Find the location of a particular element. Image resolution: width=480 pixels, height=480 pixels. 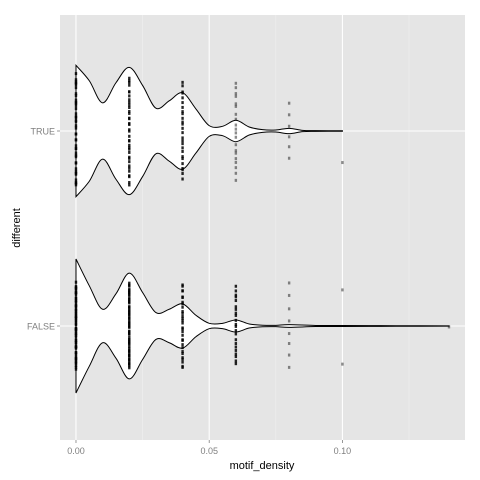

x-axis-title: motif_density is located at coordinates (262, 466).